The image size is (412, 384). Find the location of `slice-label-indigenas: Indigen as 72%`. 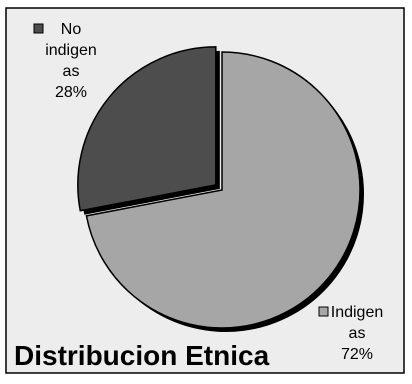

slice-label-indigenas: Indigen as 72% is located at coordinates (351, 333).